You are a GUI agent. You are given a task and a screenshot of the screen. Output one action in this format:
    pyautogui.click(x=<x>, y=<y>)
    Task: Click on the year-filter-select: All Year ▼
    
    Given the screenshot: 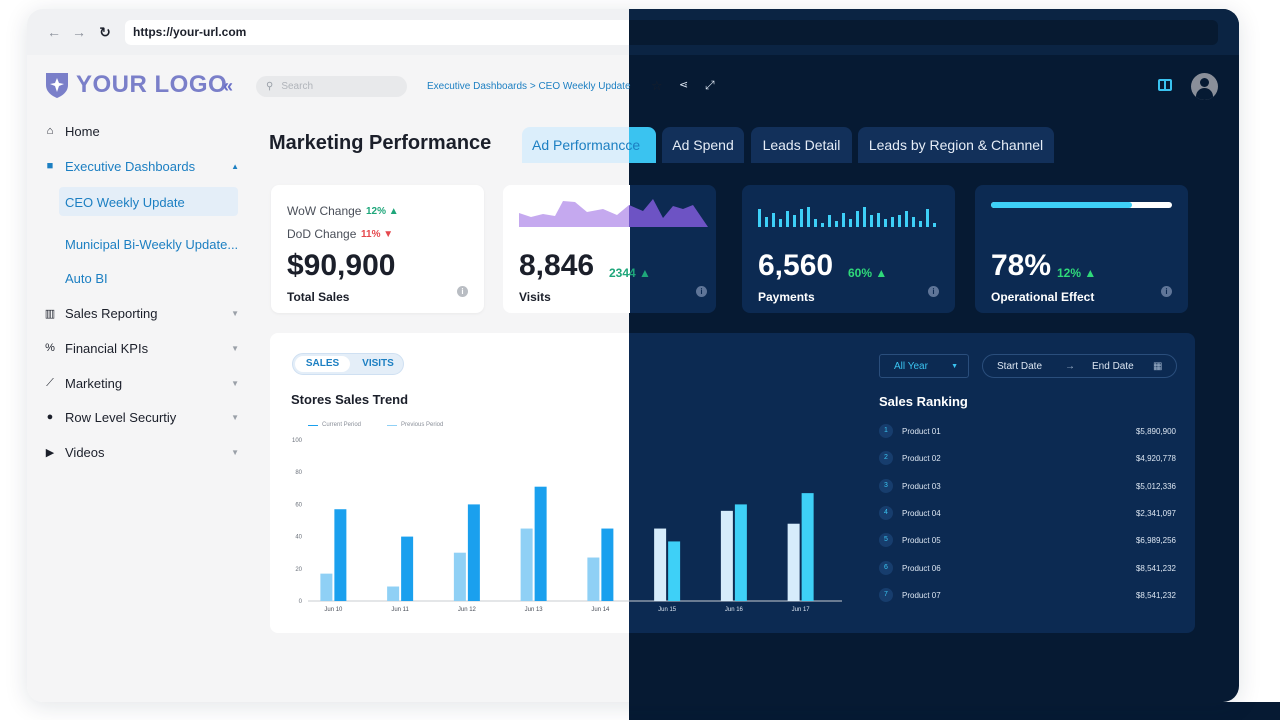 What is the action you would take?
    pyautogui.click(x=924, y=366)
    